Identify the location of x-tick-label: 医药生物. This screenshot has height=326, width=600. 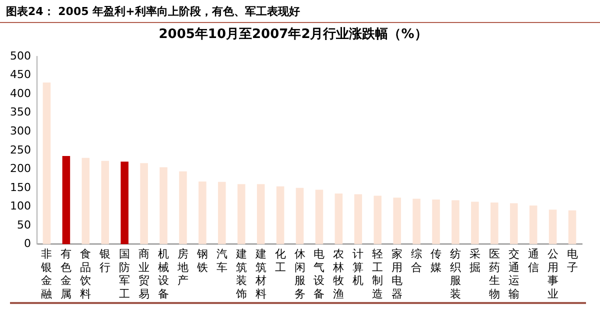
(494, 274).